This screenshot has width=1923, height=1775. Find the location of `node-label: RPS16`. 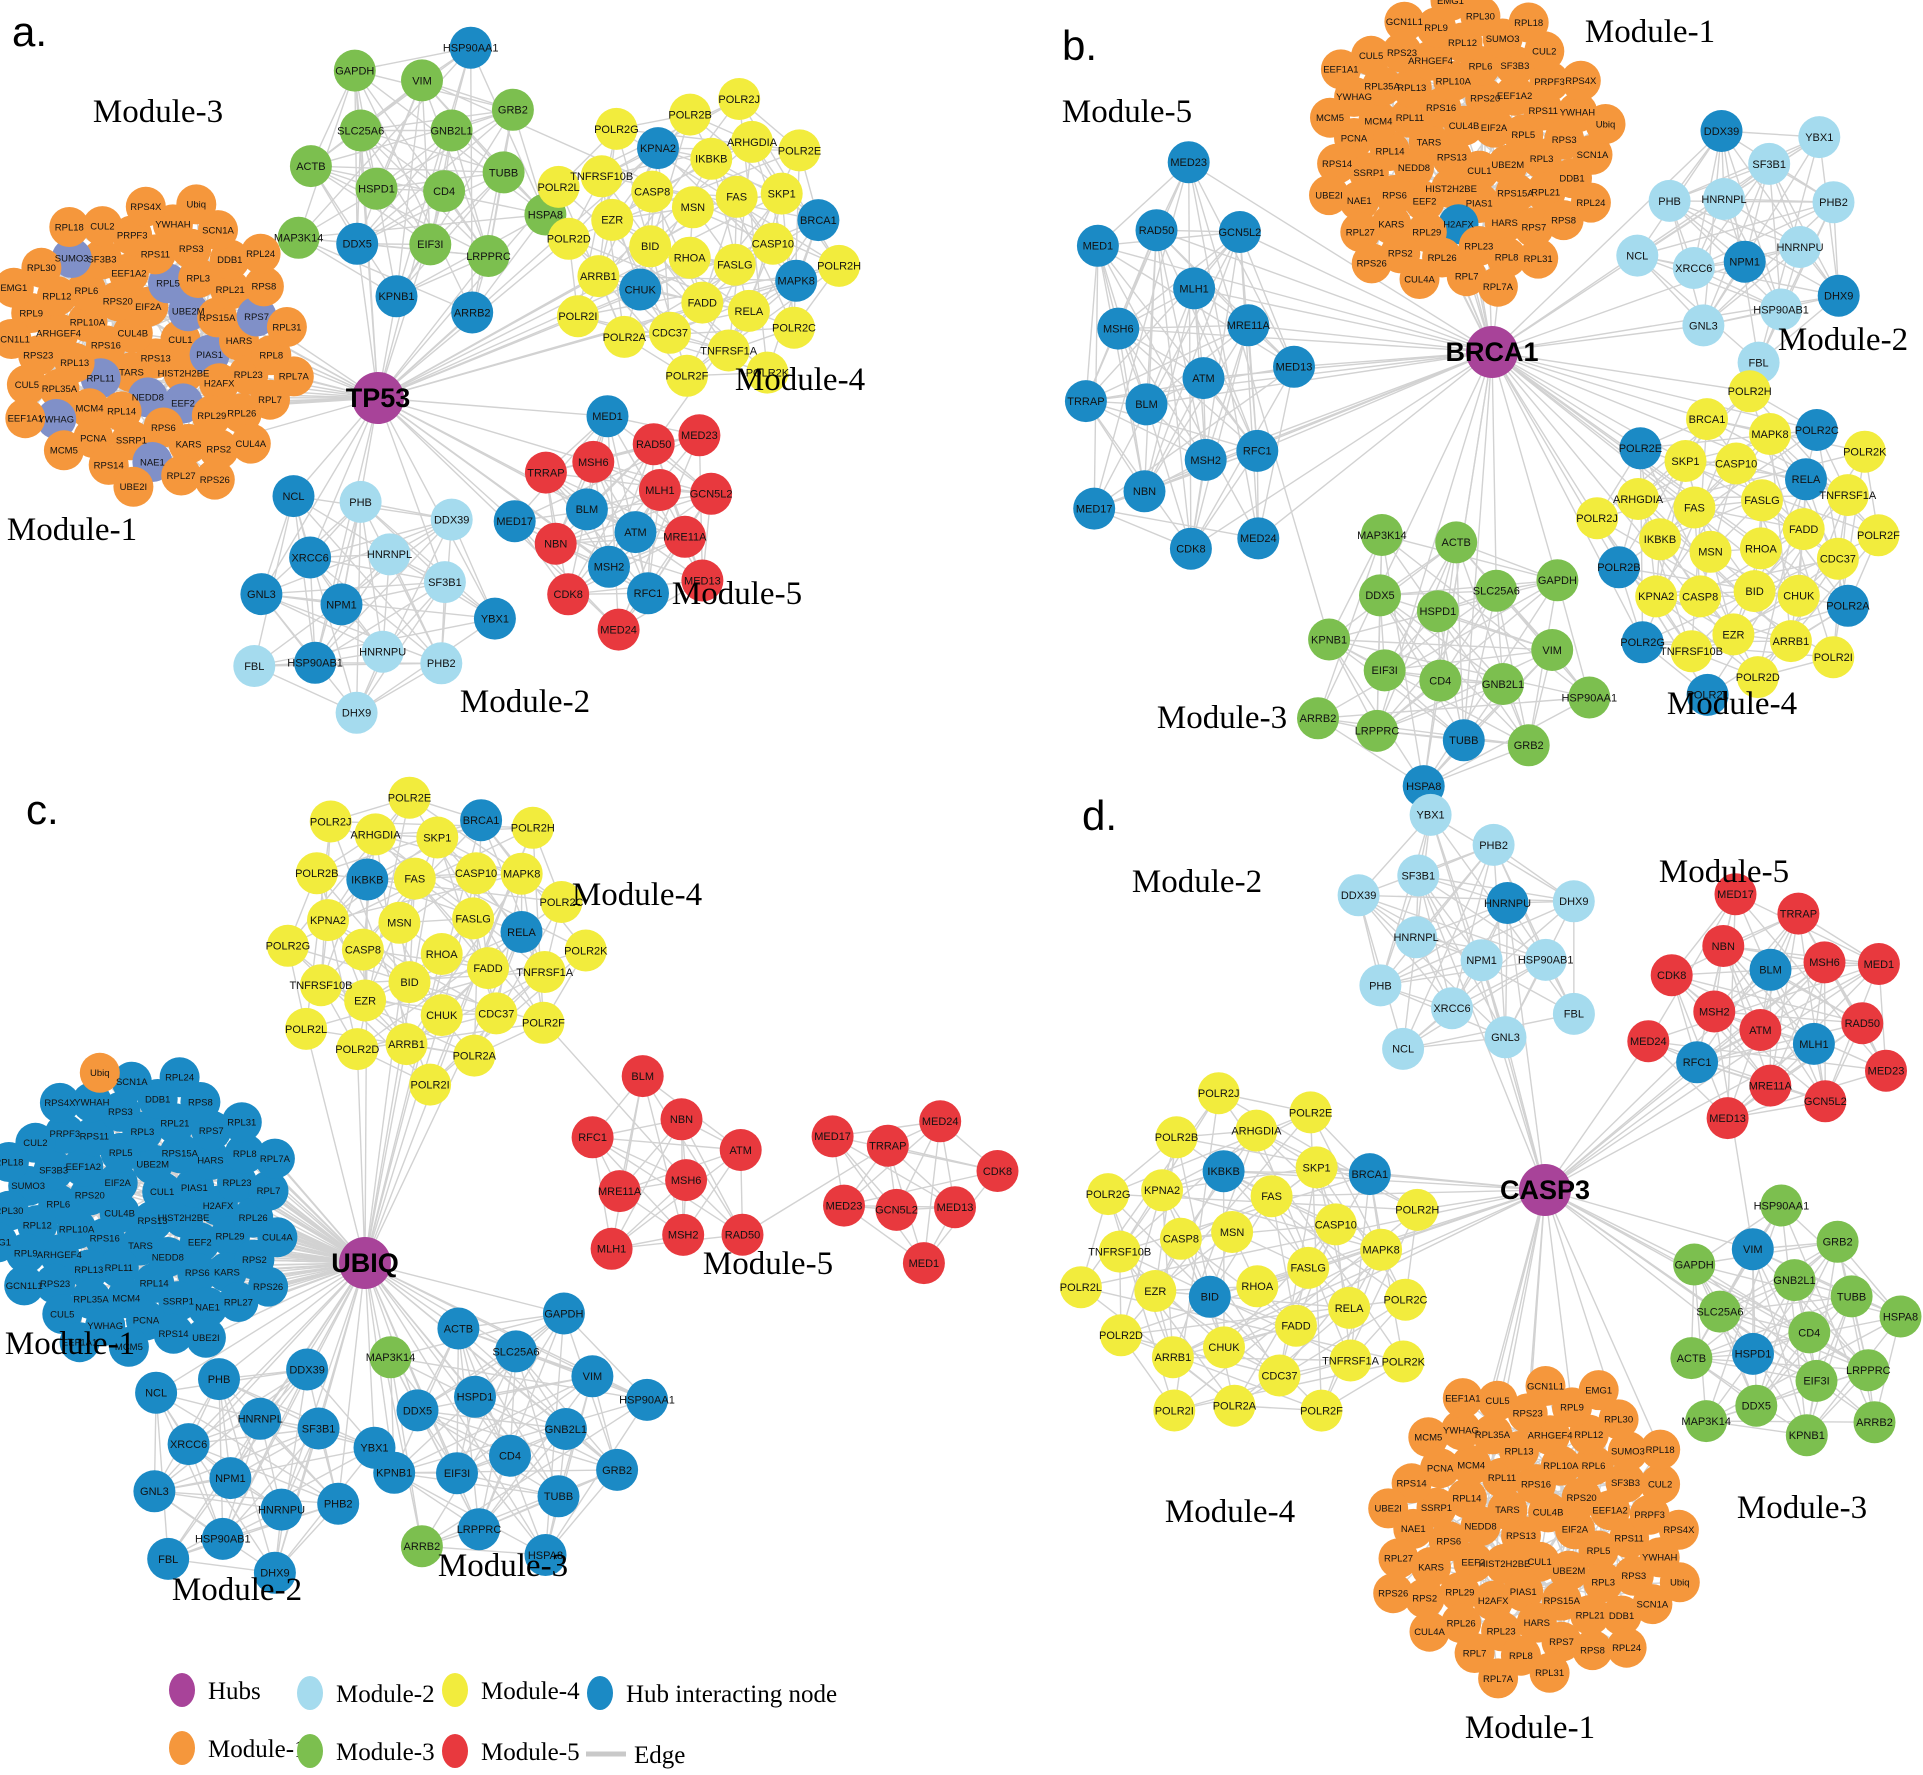

node-label: RPS16 is located at coordinates (106, 346).